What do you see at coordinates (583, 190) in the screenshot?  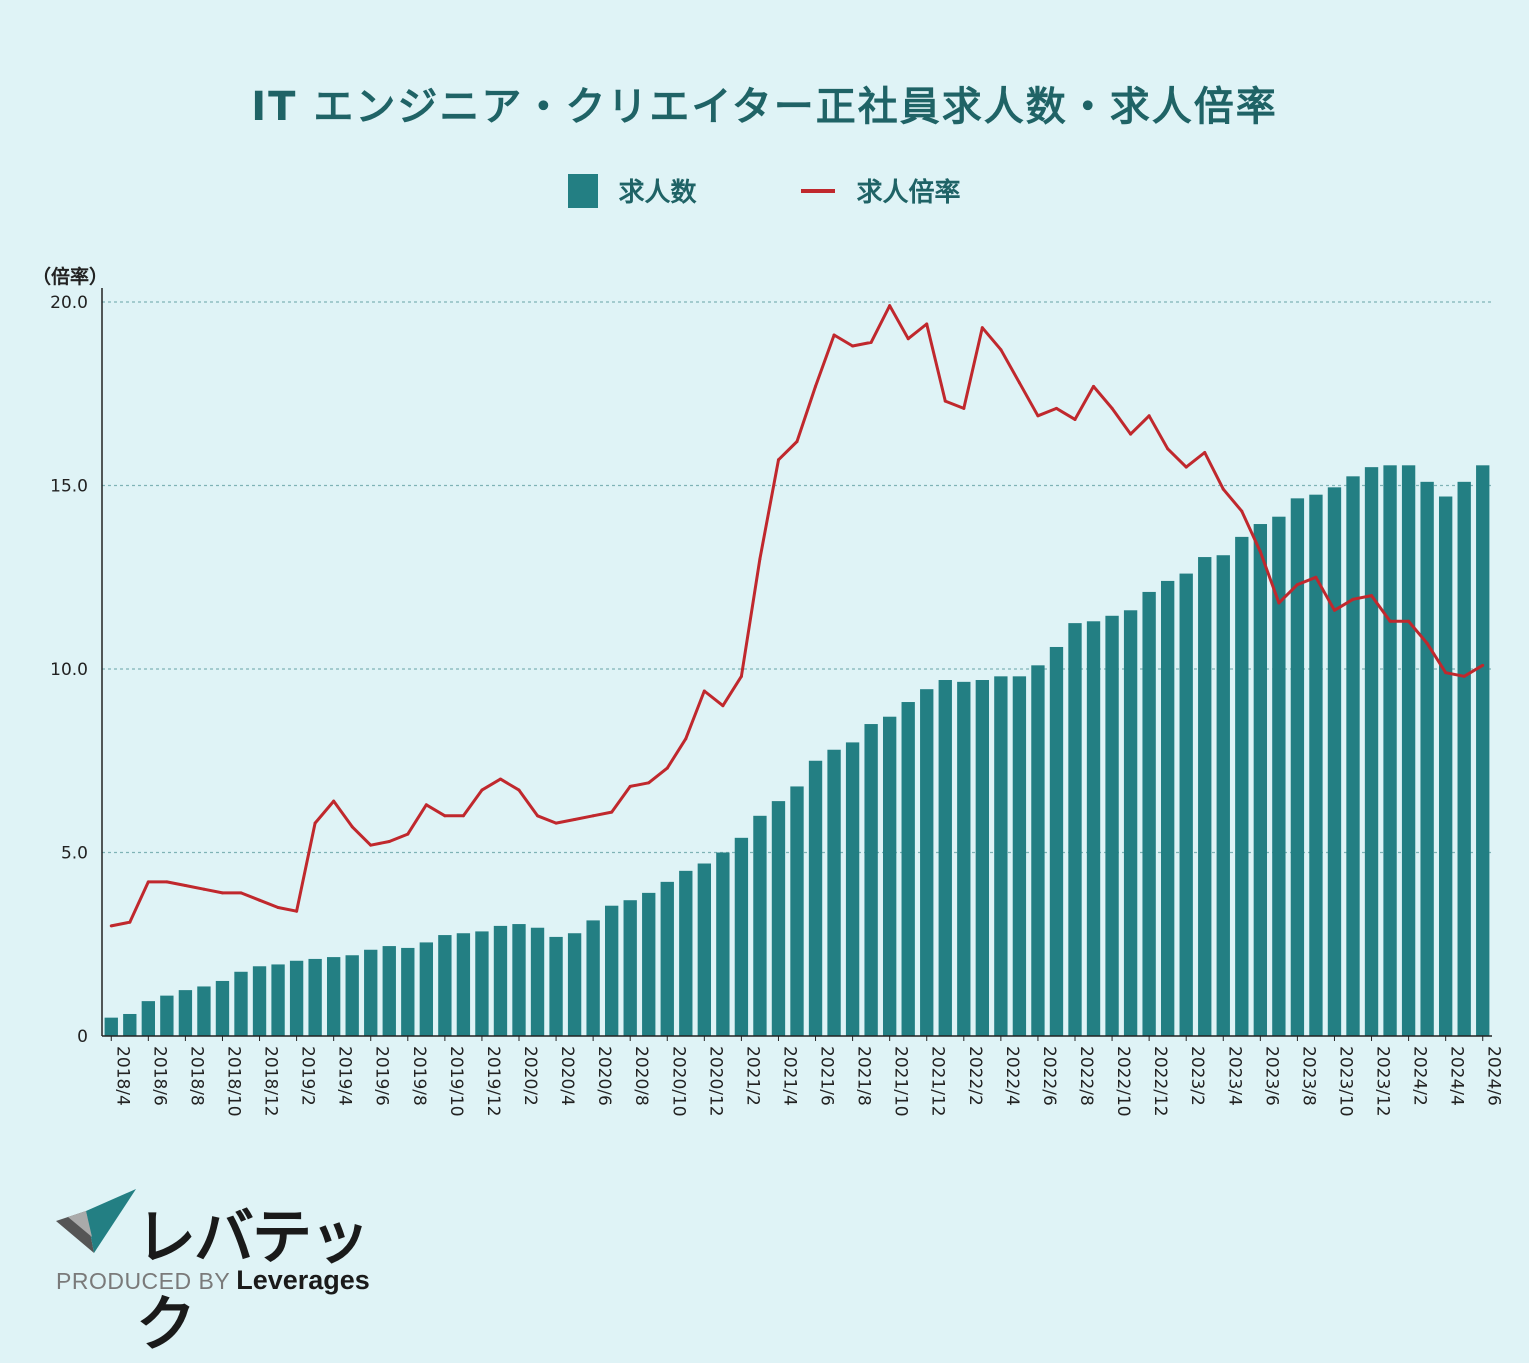 I see `legend-bar-swatch` at bounding box center [583, 190].